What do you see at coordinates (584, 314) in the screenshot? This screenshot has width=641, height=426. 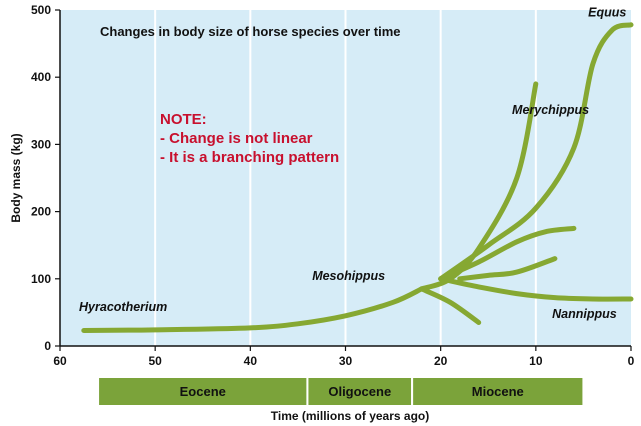 I see `species-label: Nannippus` at bounding box center [584, 314].